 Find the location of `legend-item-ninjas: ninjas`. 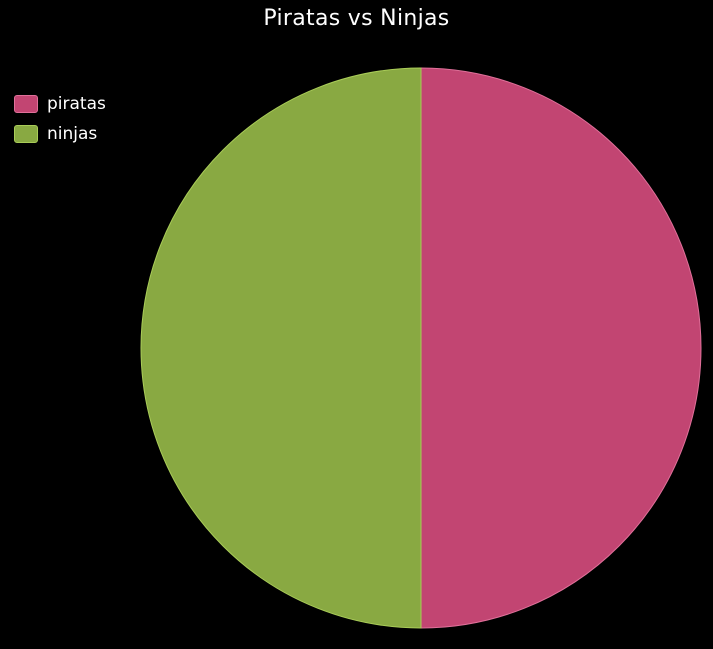

legend-item-ninjas: ninjas is located at coordinates (60, 134).